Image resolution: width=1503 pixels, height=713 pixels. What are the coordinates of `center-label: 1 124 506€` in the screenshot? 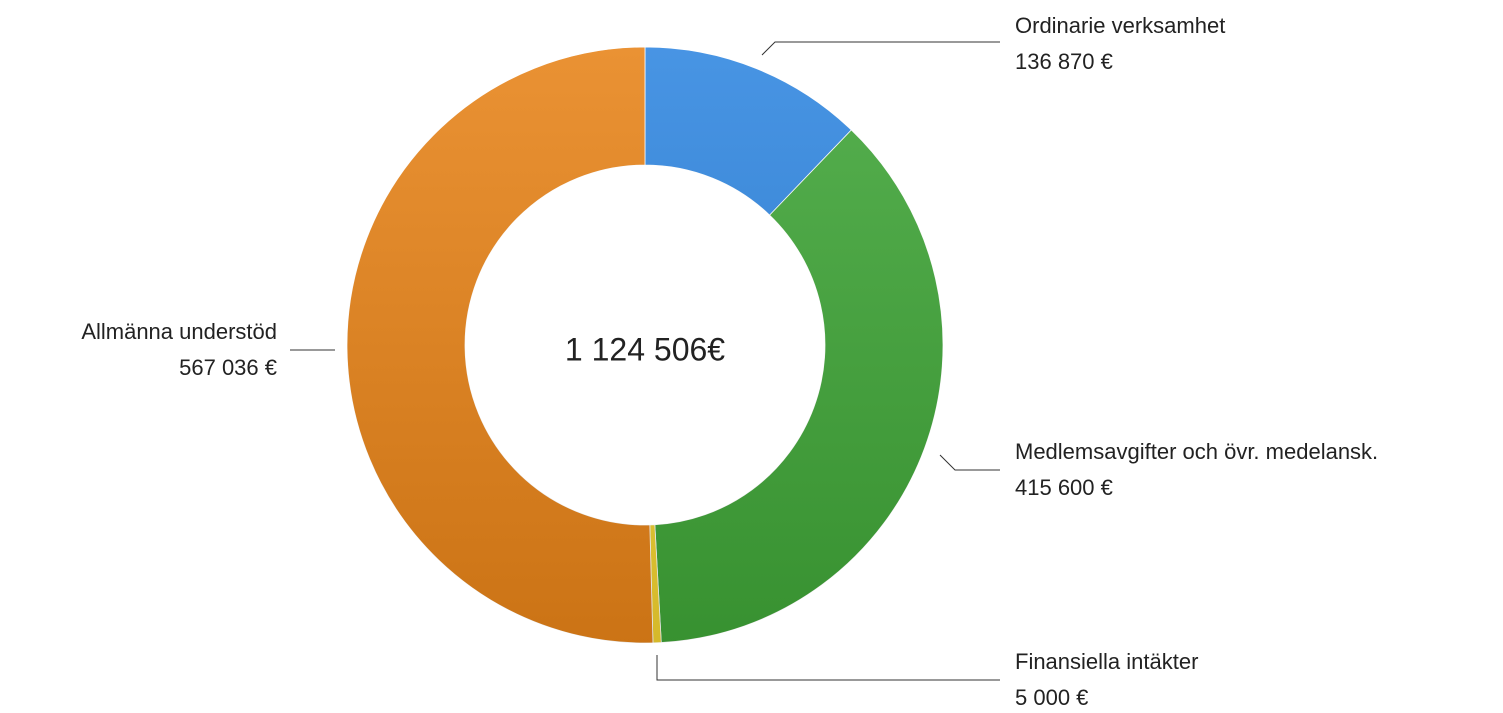 It's located at (645, 349).